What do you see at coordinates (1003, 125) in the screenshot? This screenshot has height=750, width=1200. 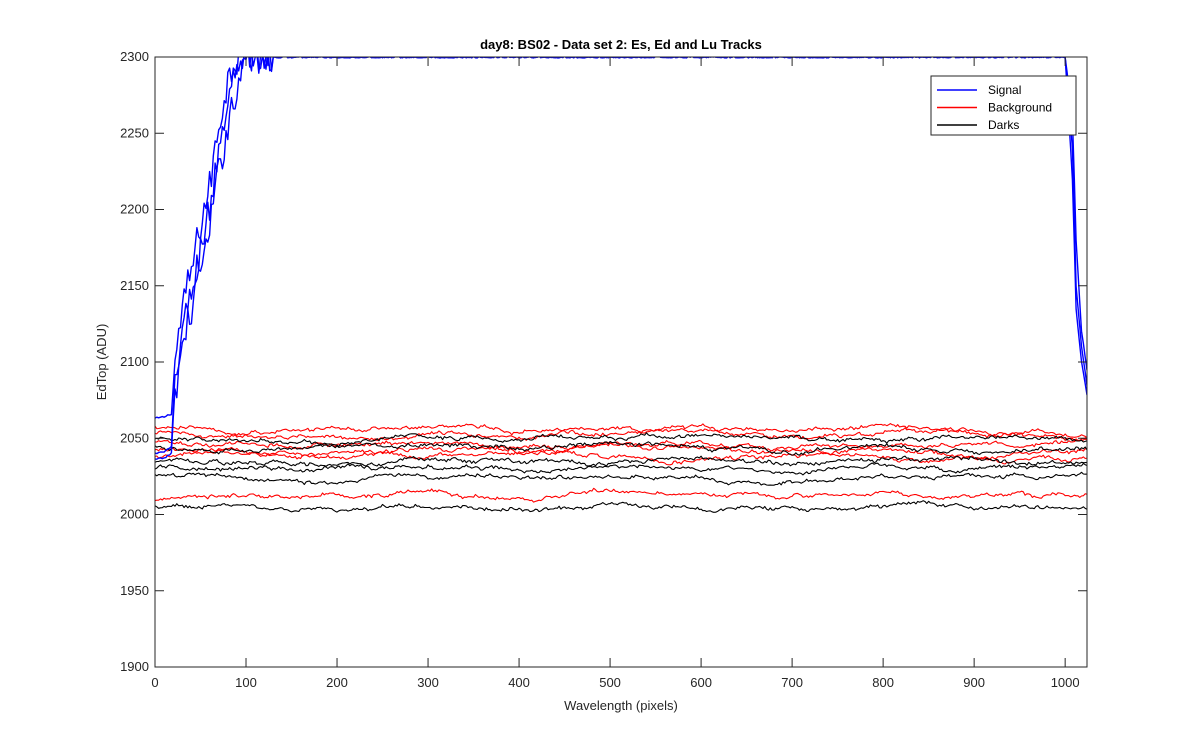 I see `legend-label-darks: Darks` at bounding box center [1003, 125].